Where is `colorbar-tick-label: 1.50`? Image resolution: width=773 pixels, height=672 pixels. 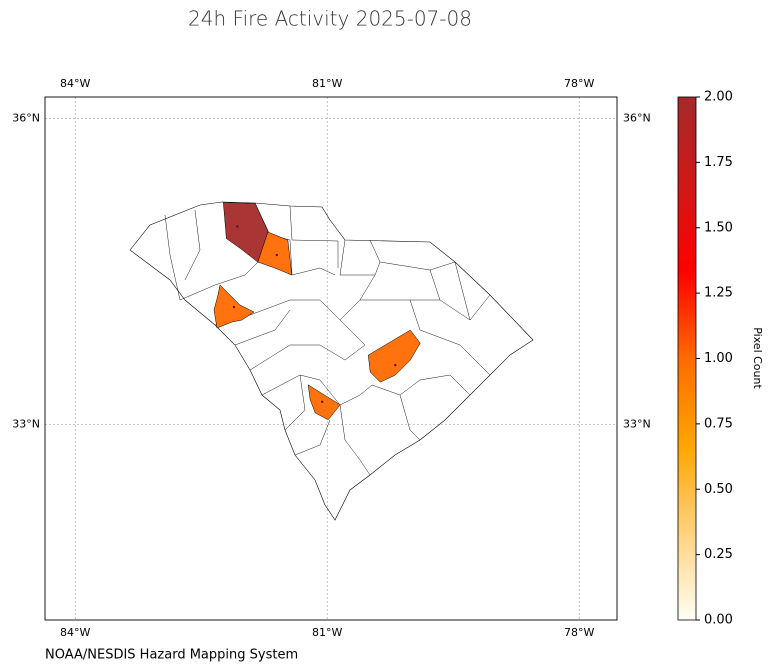
colorbar-tick-label: 1.50 is located at coordinates (718, 227).